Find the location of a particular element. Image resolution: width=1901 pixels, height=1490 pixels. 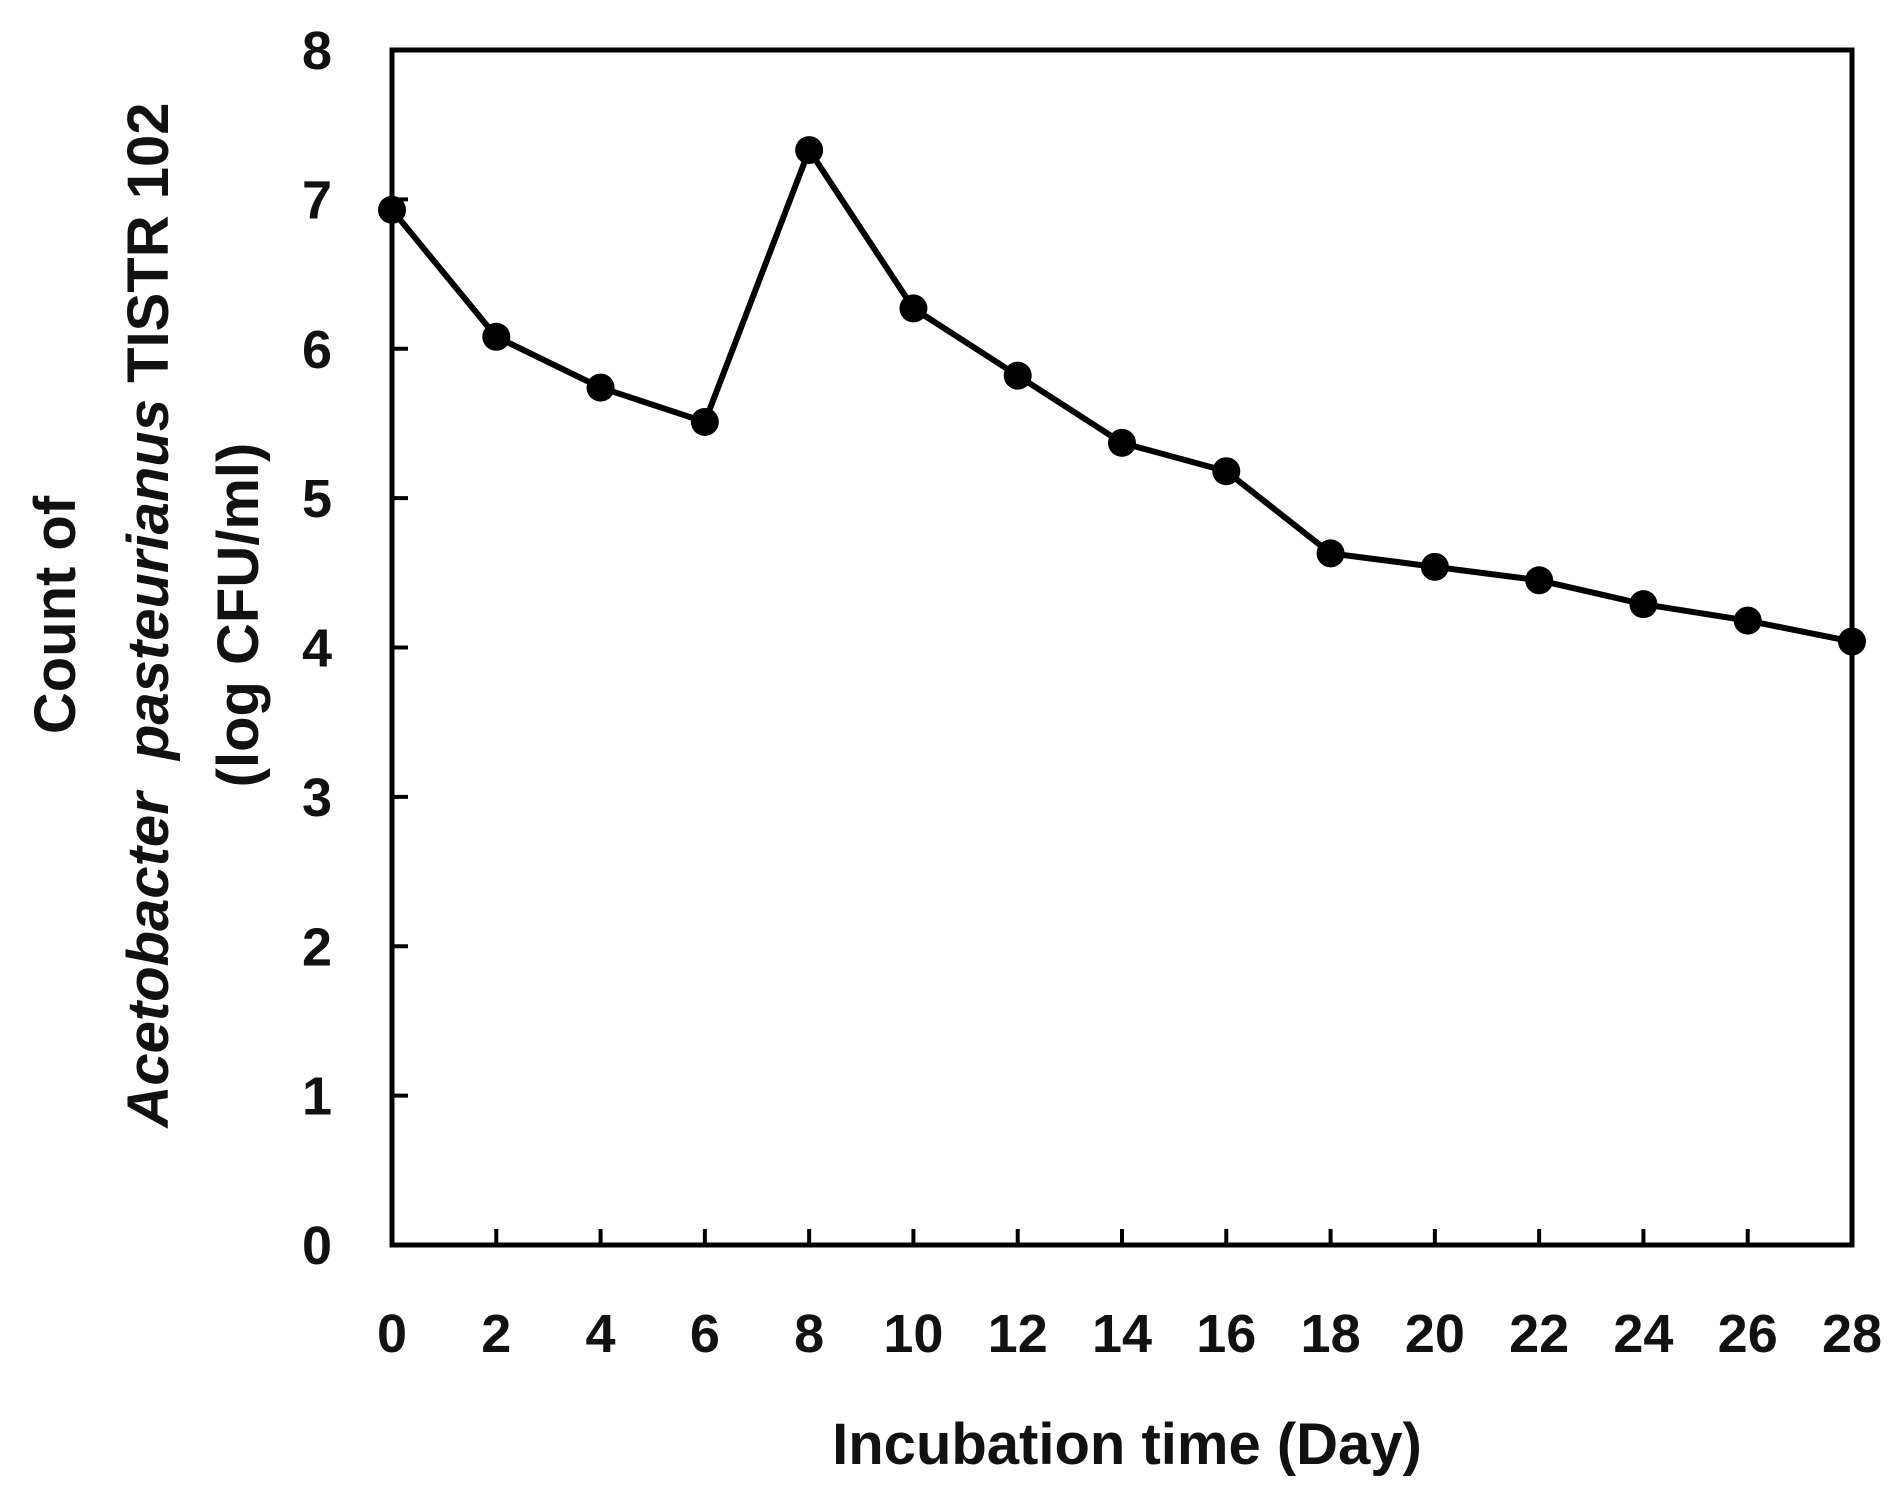

x-tick-label: 10 is located at coordinates (913, 1334).